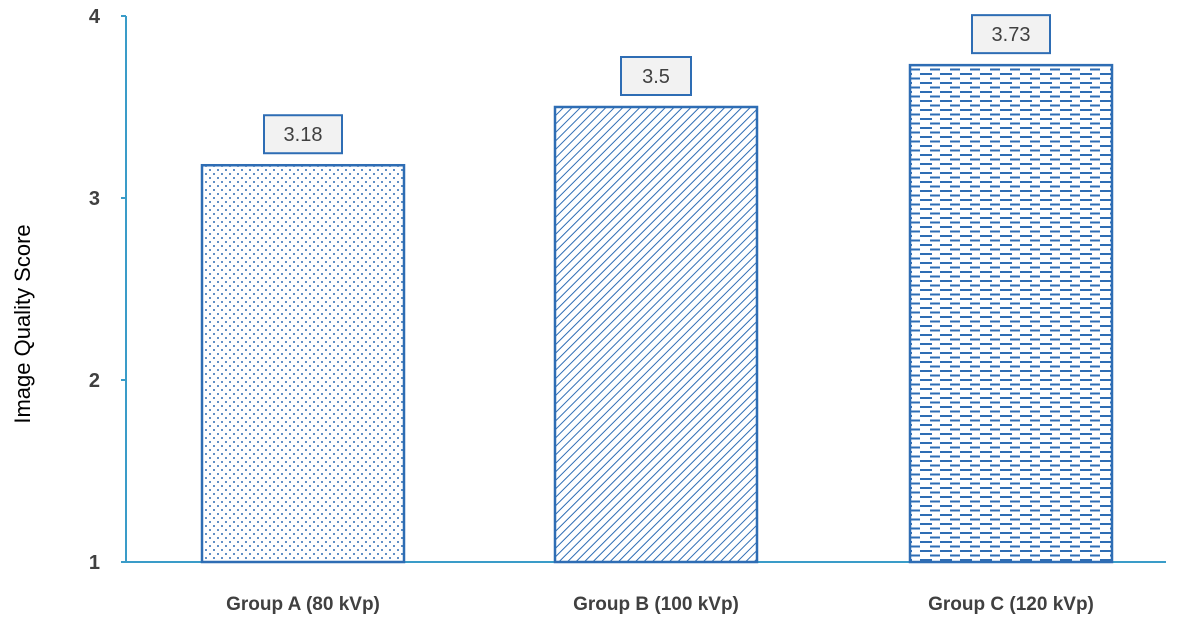 Image resolution: width=1200 pixels, height=620 pixels. I want to click on data-label: 3.18, so click(303, 135).